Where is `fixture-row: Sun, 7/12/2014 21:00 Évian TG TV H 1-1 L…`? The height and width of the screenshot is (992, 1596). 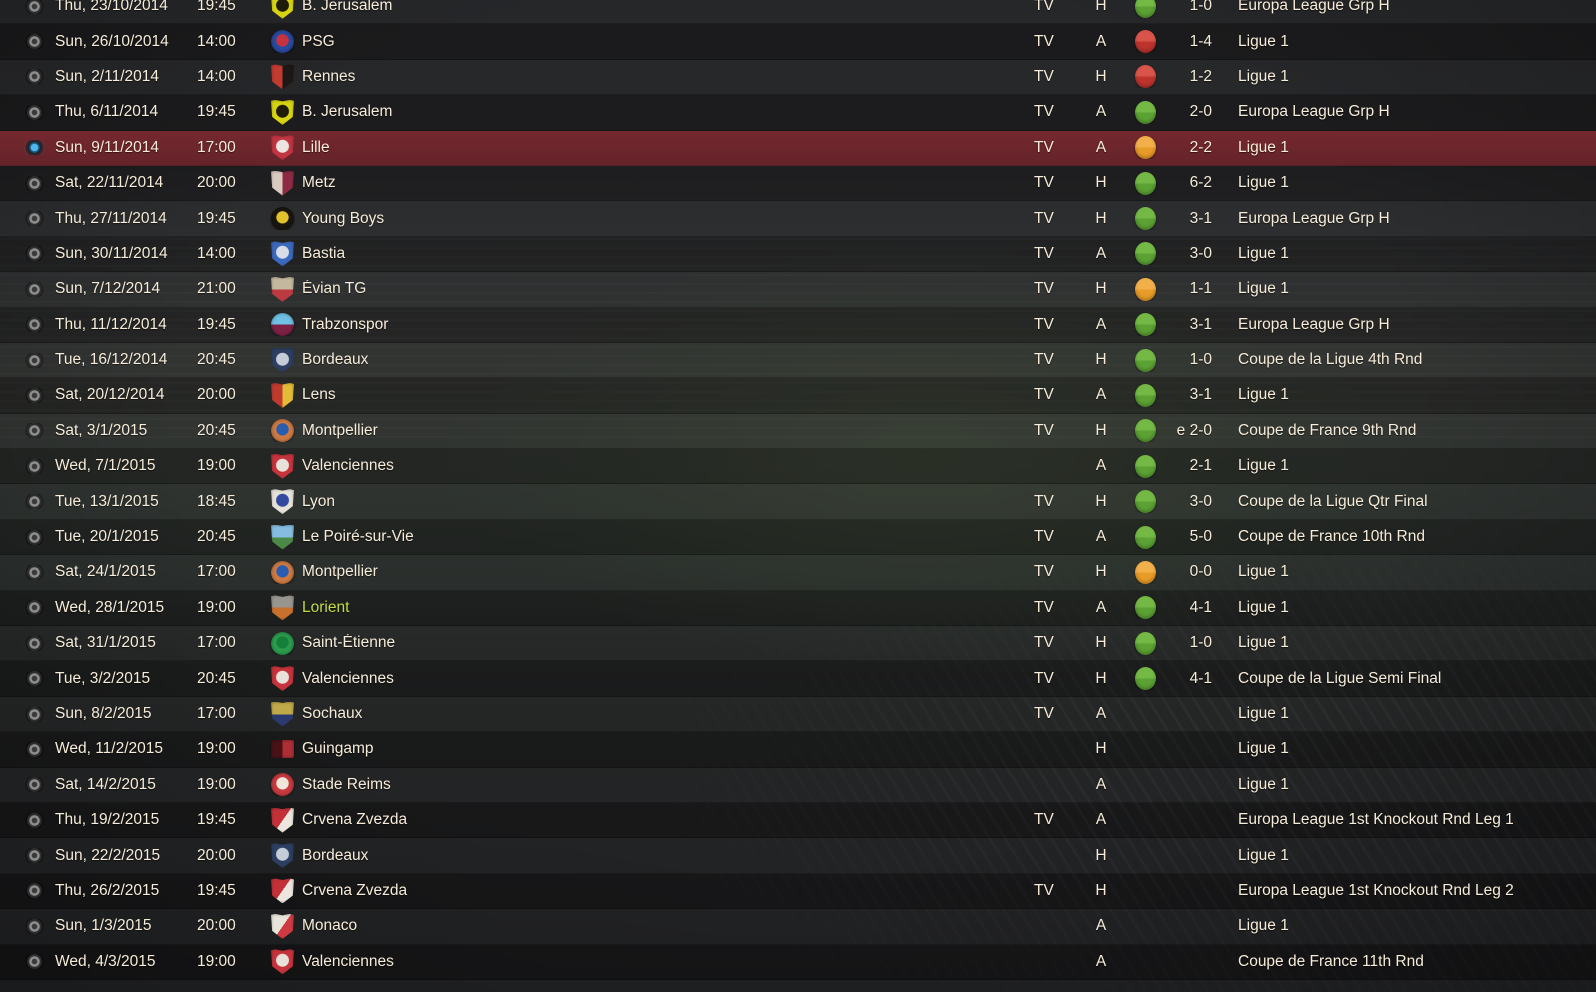
fixture-row: Sun, 7/12/2014 21:00 Évian TG TV H 1-1 L… is located at coordinates (798, 290).